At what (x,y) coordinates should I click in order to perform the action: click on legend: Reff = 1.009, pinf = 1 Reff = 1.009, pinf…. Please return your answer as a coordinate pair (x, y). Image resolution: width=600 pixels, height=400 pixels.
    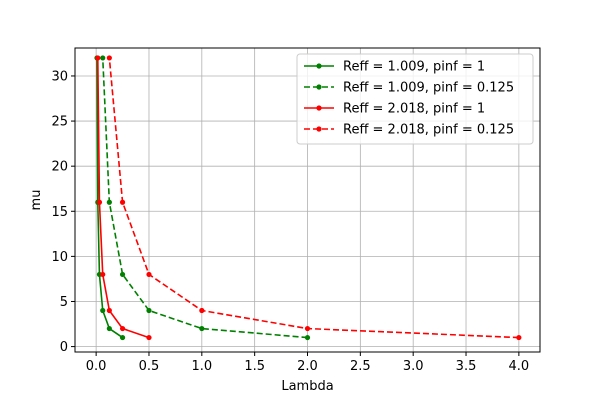
    Looking at the image, I should click on (415, 99).